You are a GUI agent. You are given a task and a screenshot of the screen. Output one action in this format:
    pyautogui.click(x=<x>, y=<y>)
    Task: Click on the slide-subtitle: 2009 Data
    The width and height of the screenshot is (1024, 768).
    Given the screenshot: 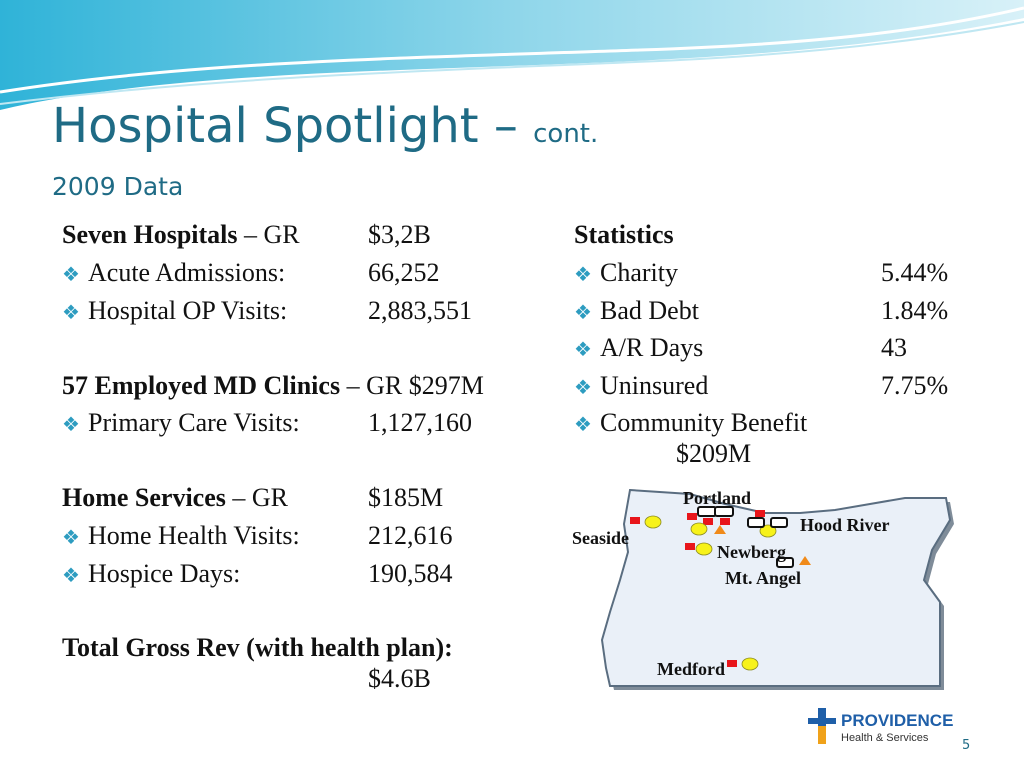 What is the action you would take?
    pyautogui.click(x=118, y=186)
    